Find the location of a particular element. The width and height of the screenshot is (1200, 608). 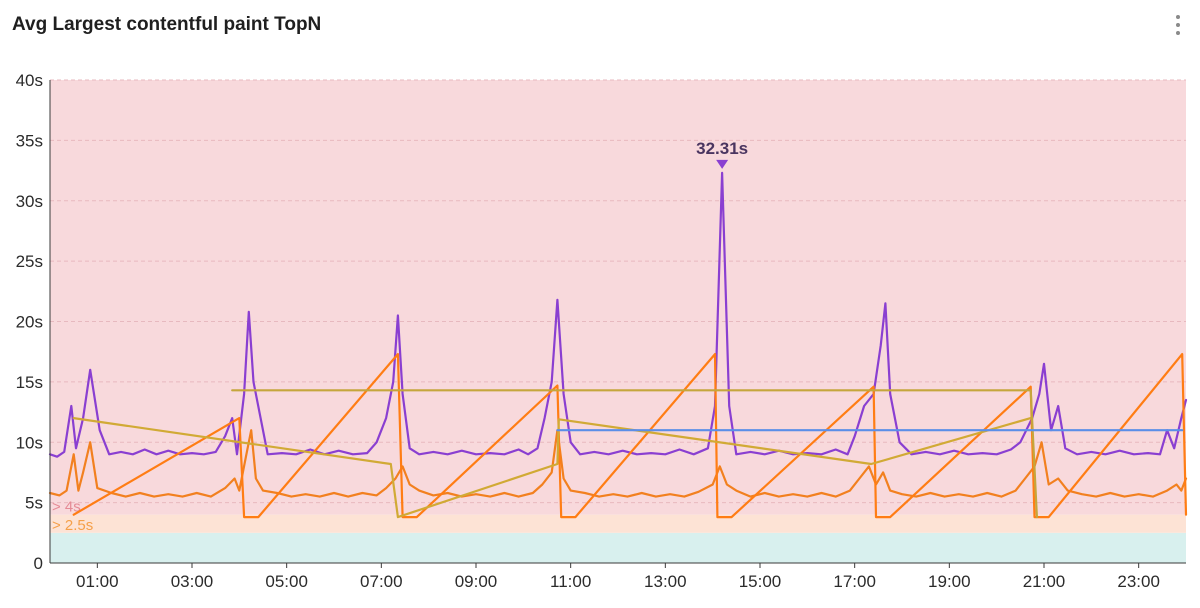

x-tick-label: 23:00 is located at coordinates (1138, 581).